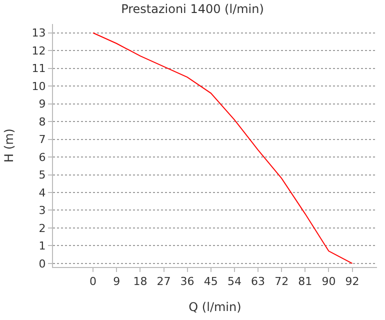 Image resolution: width=385 pixels, height=320 pixels. What do you see at coordinates (192, 9) in the screenshot?
I see `chart-title: Prestazioni 1400 (l/min)` at bounding box center [192, 9].